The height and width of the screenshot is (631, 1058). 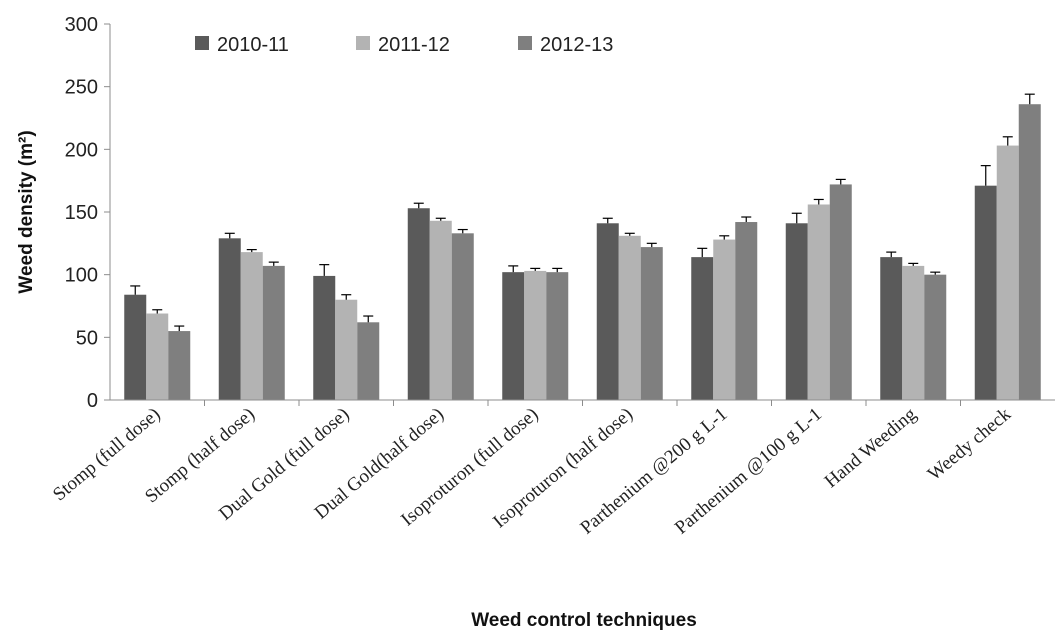 What do you see at coordinates (253, 45) in the screenshot?
I see `legend-label: 2010-11` at bounding box center [253, 45].